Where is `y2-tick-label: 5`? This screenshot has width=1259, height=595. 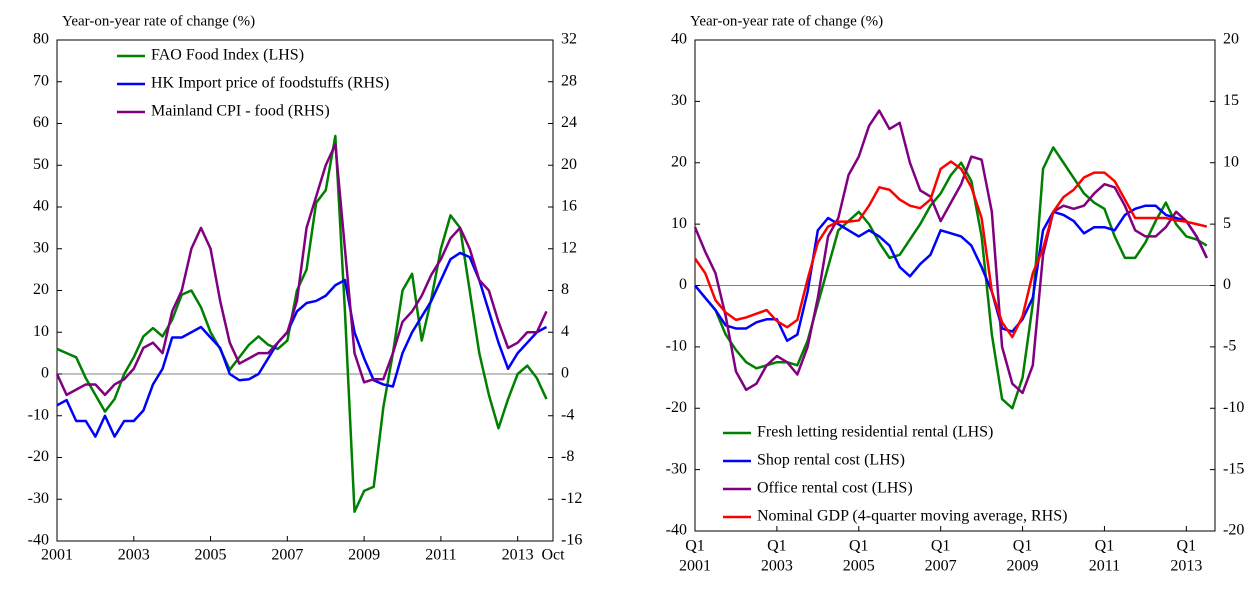 y2-tick-label: 5 is located at coordinates (1227, 223).